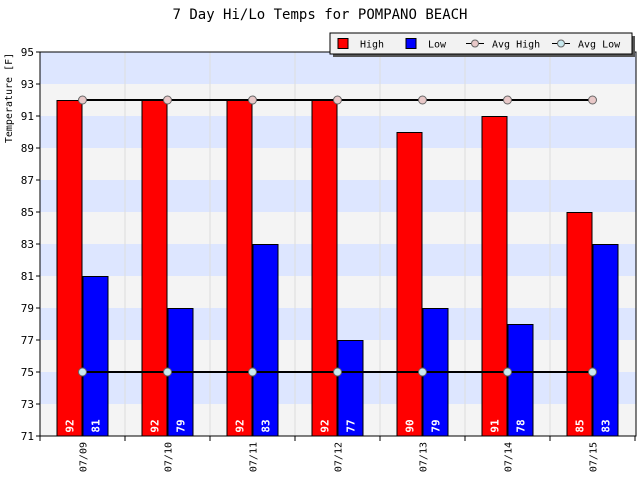  Describe the element at coordinates (437, 45) in the screenshot. I see `legend-label: Low` at that location.